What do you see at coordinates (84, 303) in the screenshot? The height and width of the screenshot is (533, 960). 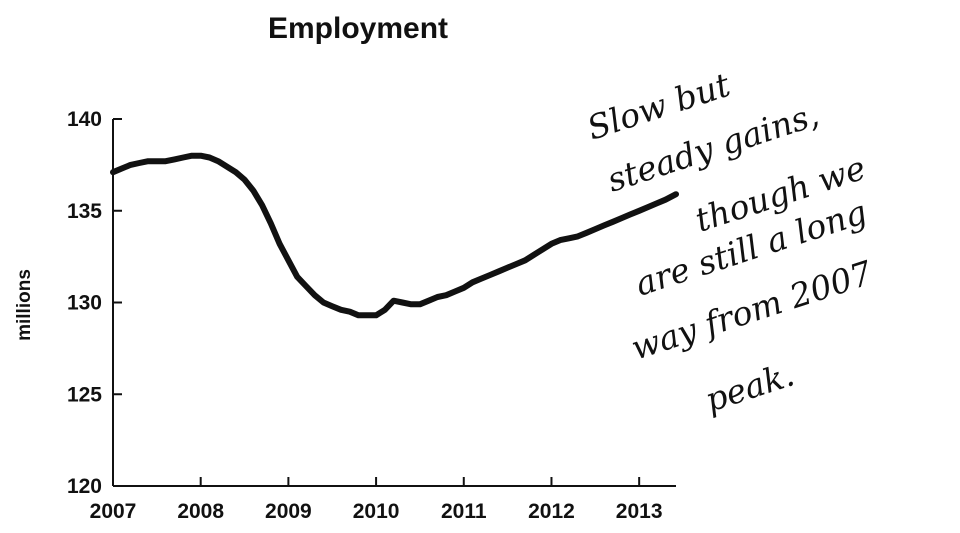 I see `y-tick-label: 130` at bounding box center [84, 303].